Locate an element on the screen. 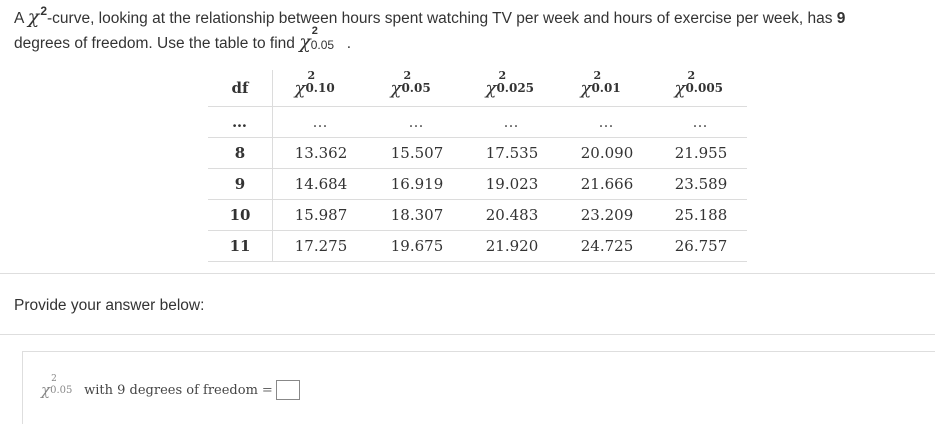 The image size is (935, 424). col-header-0.025: χ 2 0.025 is located at coordinates (512, 88).